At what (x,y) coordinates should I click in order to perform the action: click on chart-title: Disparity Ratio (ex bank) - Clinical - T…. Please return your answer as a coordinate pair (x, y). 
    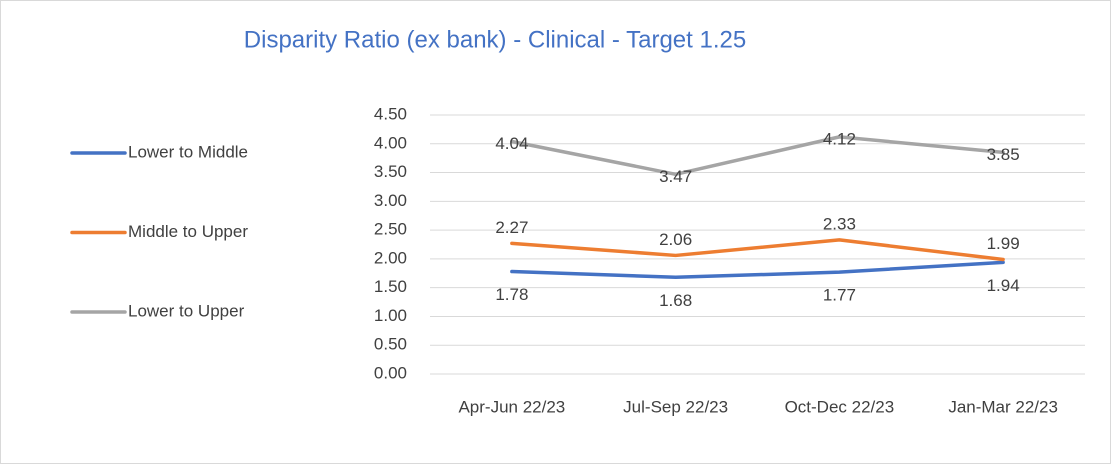
    Looking at the image, I should click on (495, 39).